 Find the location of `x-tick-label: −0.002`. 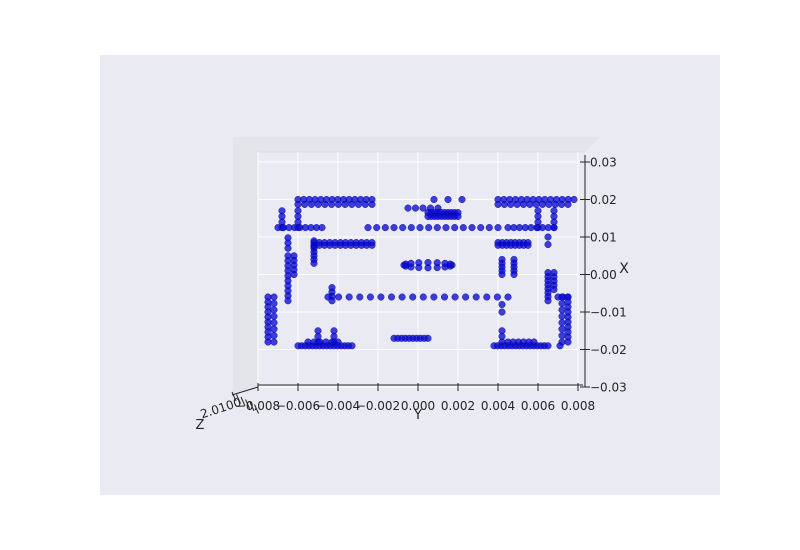

x-tick-label: −0.002 is located at coordinates (378, 406).